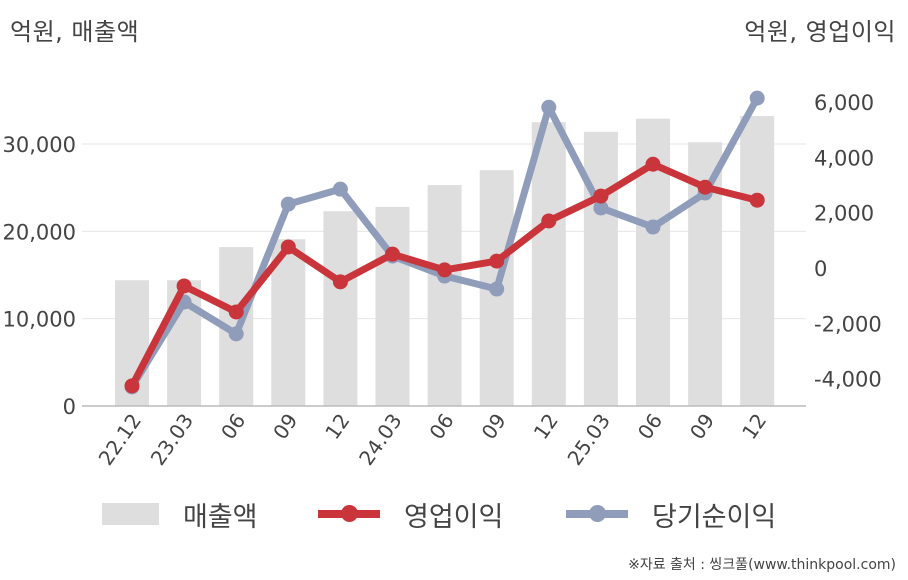 This screenshot has height=580, width=908. I want to click on right-axis-tick-label: 4,000, so click(844, 158).